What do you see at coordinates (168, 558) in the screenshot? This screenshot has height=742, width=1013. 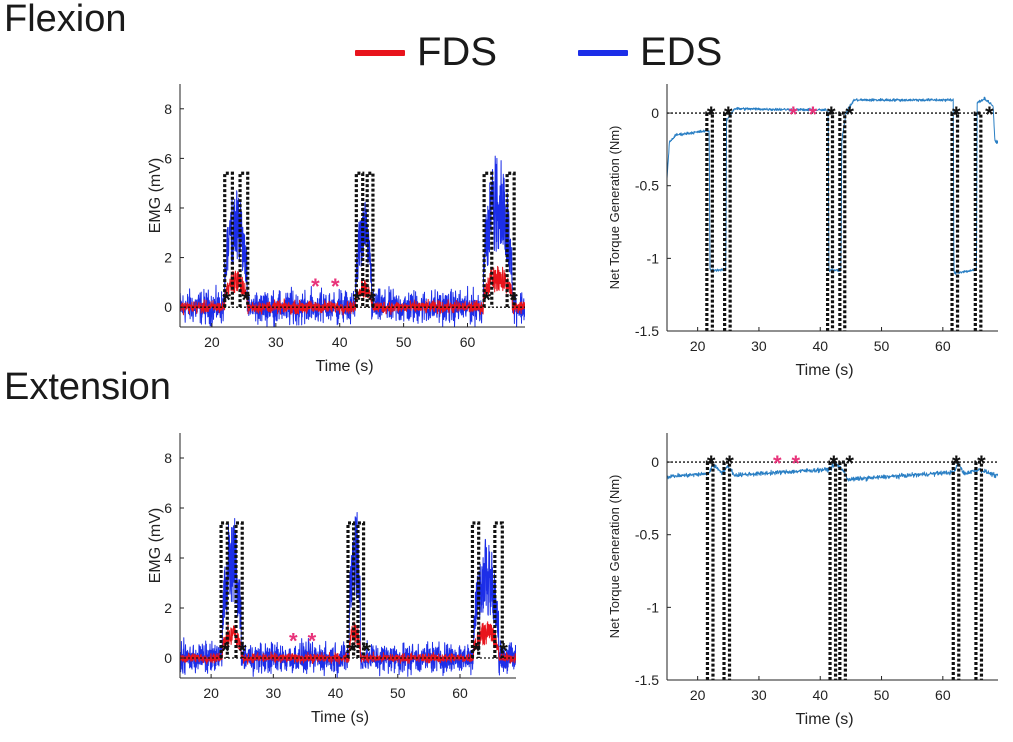 I see `y-tick-label: 4` at bounding box center [168, 558].